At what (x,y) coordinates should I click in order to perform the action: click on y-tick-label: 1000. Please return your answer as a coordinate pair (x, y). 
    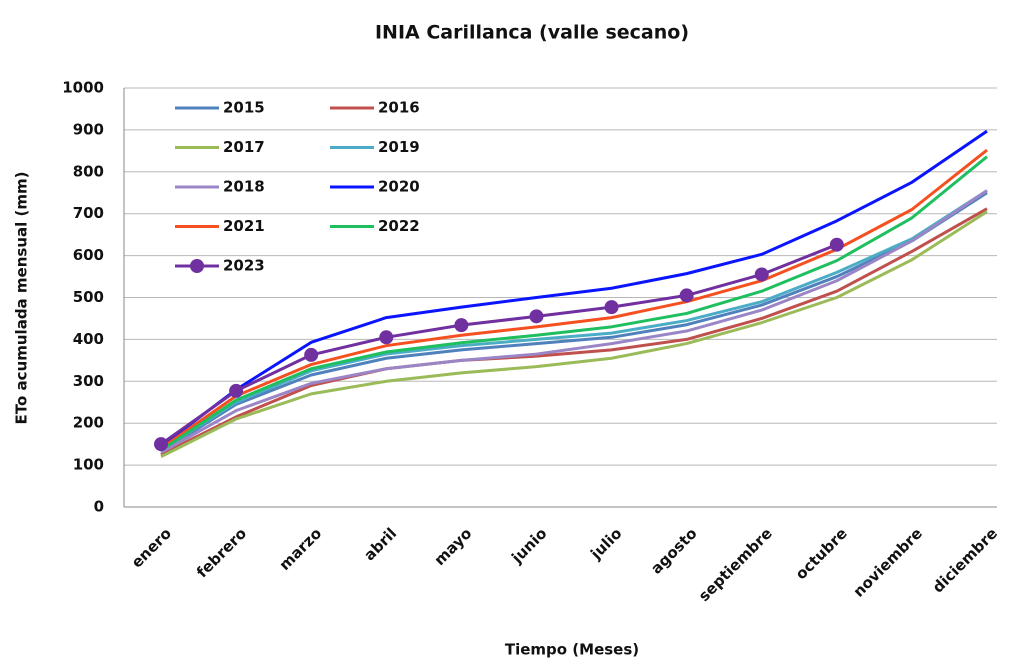
    Looking at the image, I should click on (83, 88).